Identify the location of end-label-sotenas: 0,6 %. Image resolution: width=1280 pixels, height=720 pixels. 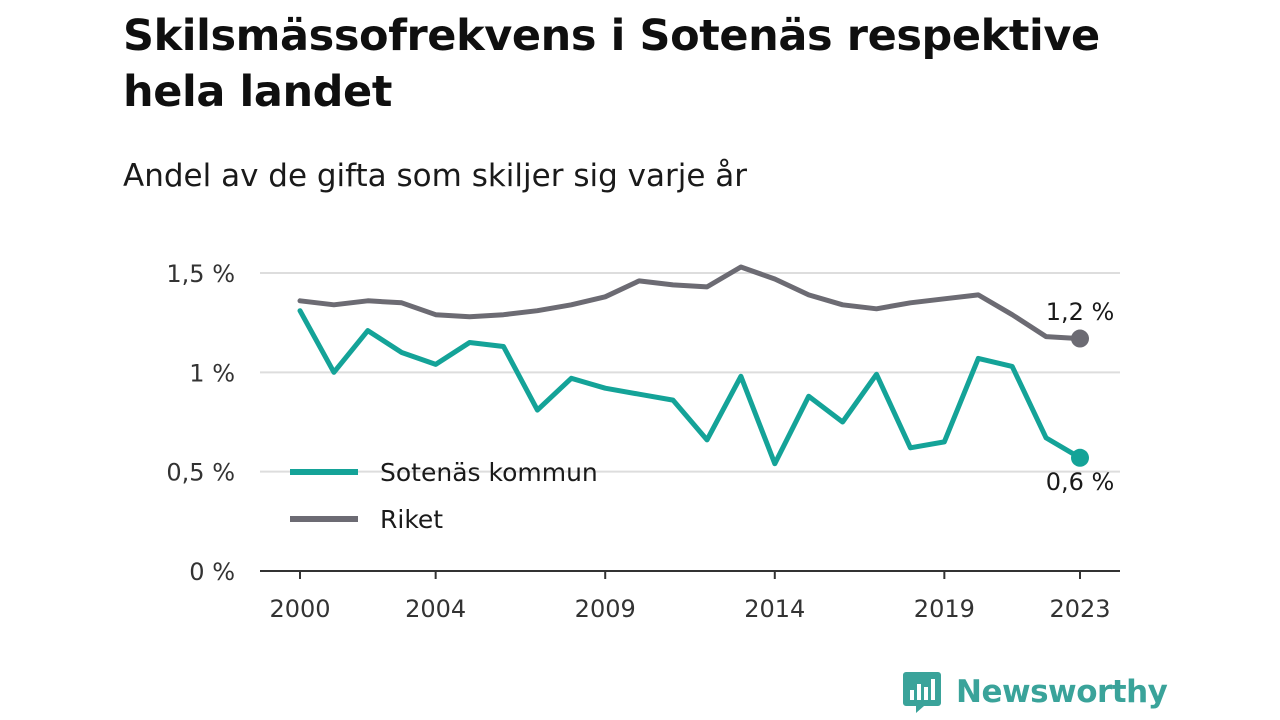
(1080, 482).